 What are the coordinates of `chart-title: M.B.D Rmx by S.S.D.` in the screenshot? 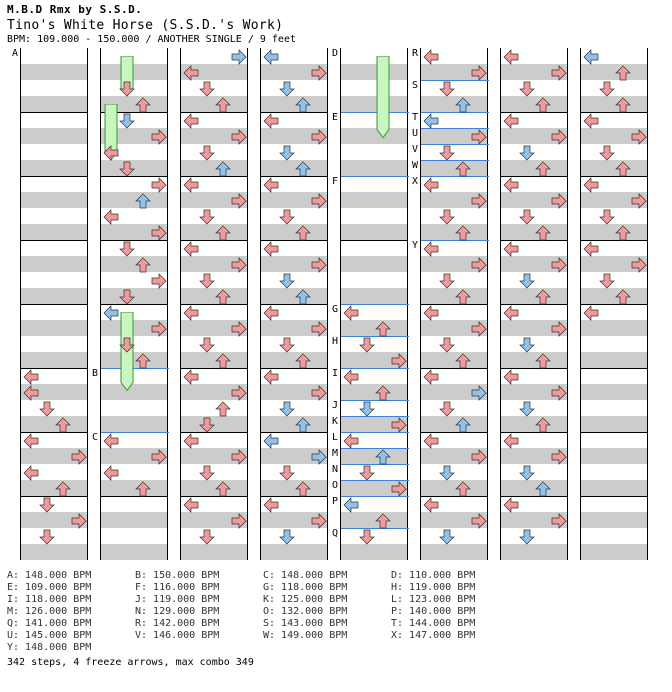 It's located at (75, 9).